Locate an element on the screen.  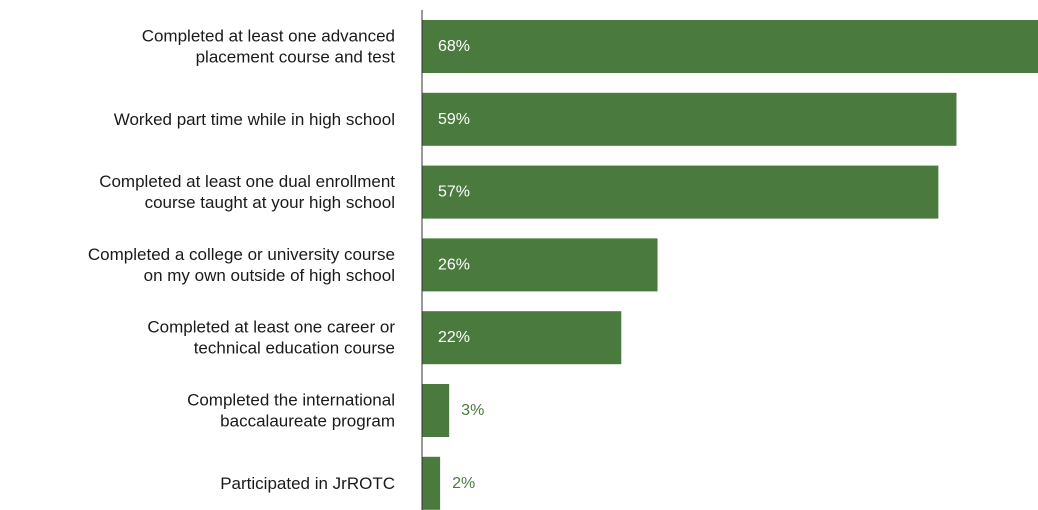
category-label-line: Worked part time while in high school is located at coordinates (254, 119).